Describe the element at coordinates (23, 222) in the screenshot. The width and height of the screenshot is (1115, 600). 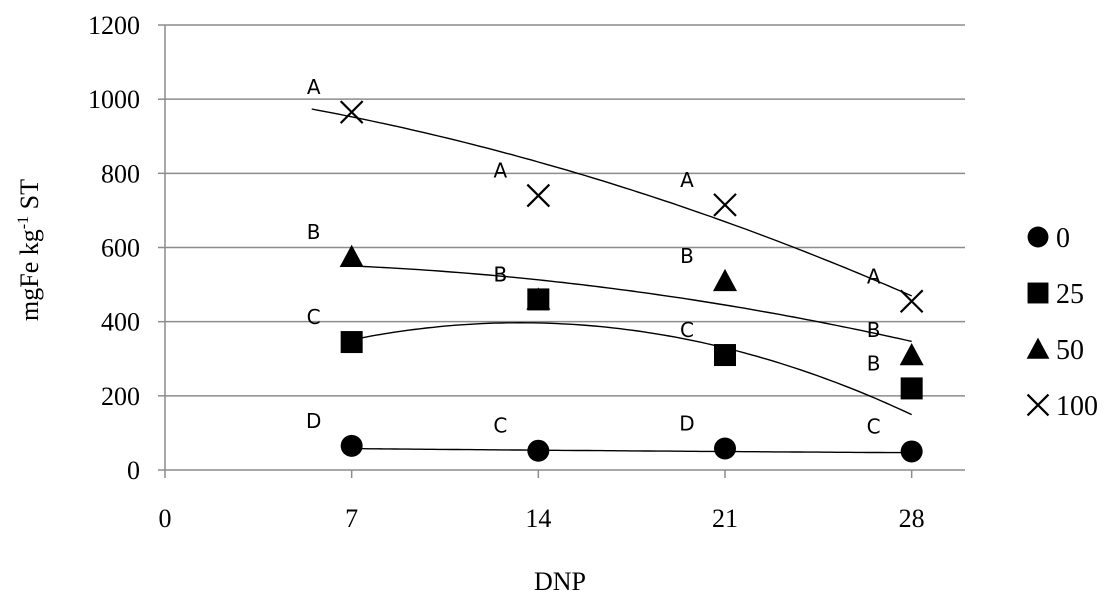
I see `y-axis-title-sup: -1` at that location.